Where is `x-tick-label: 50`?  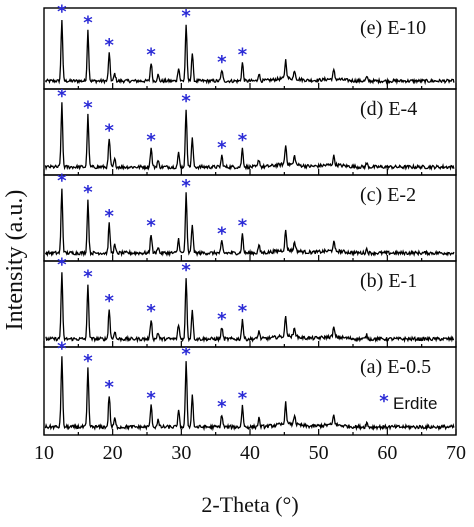 x-tick-label: 50 is located at coordinates (319, 453).